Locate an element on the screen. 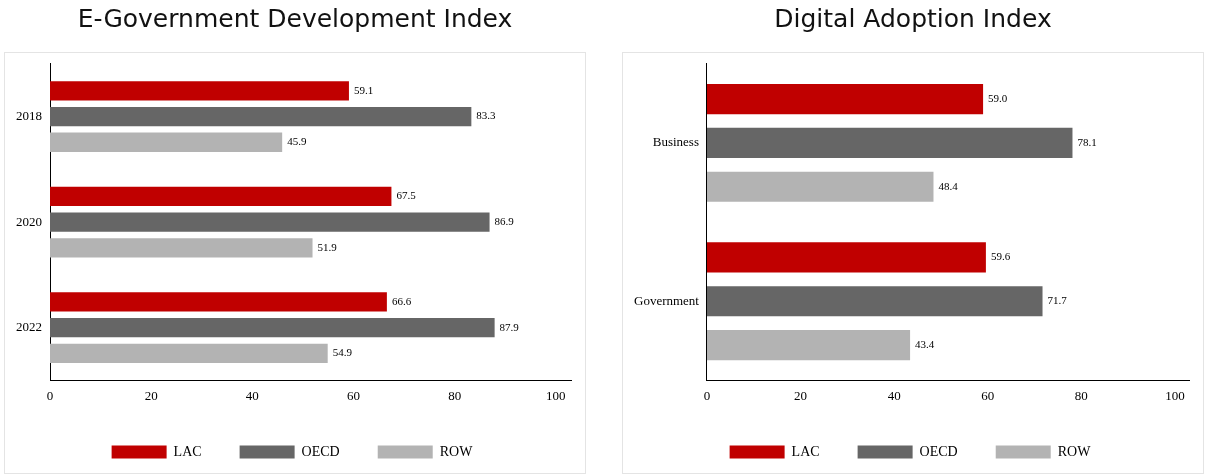  y-tick-label: 2018 is located at coordinates (29, 115).